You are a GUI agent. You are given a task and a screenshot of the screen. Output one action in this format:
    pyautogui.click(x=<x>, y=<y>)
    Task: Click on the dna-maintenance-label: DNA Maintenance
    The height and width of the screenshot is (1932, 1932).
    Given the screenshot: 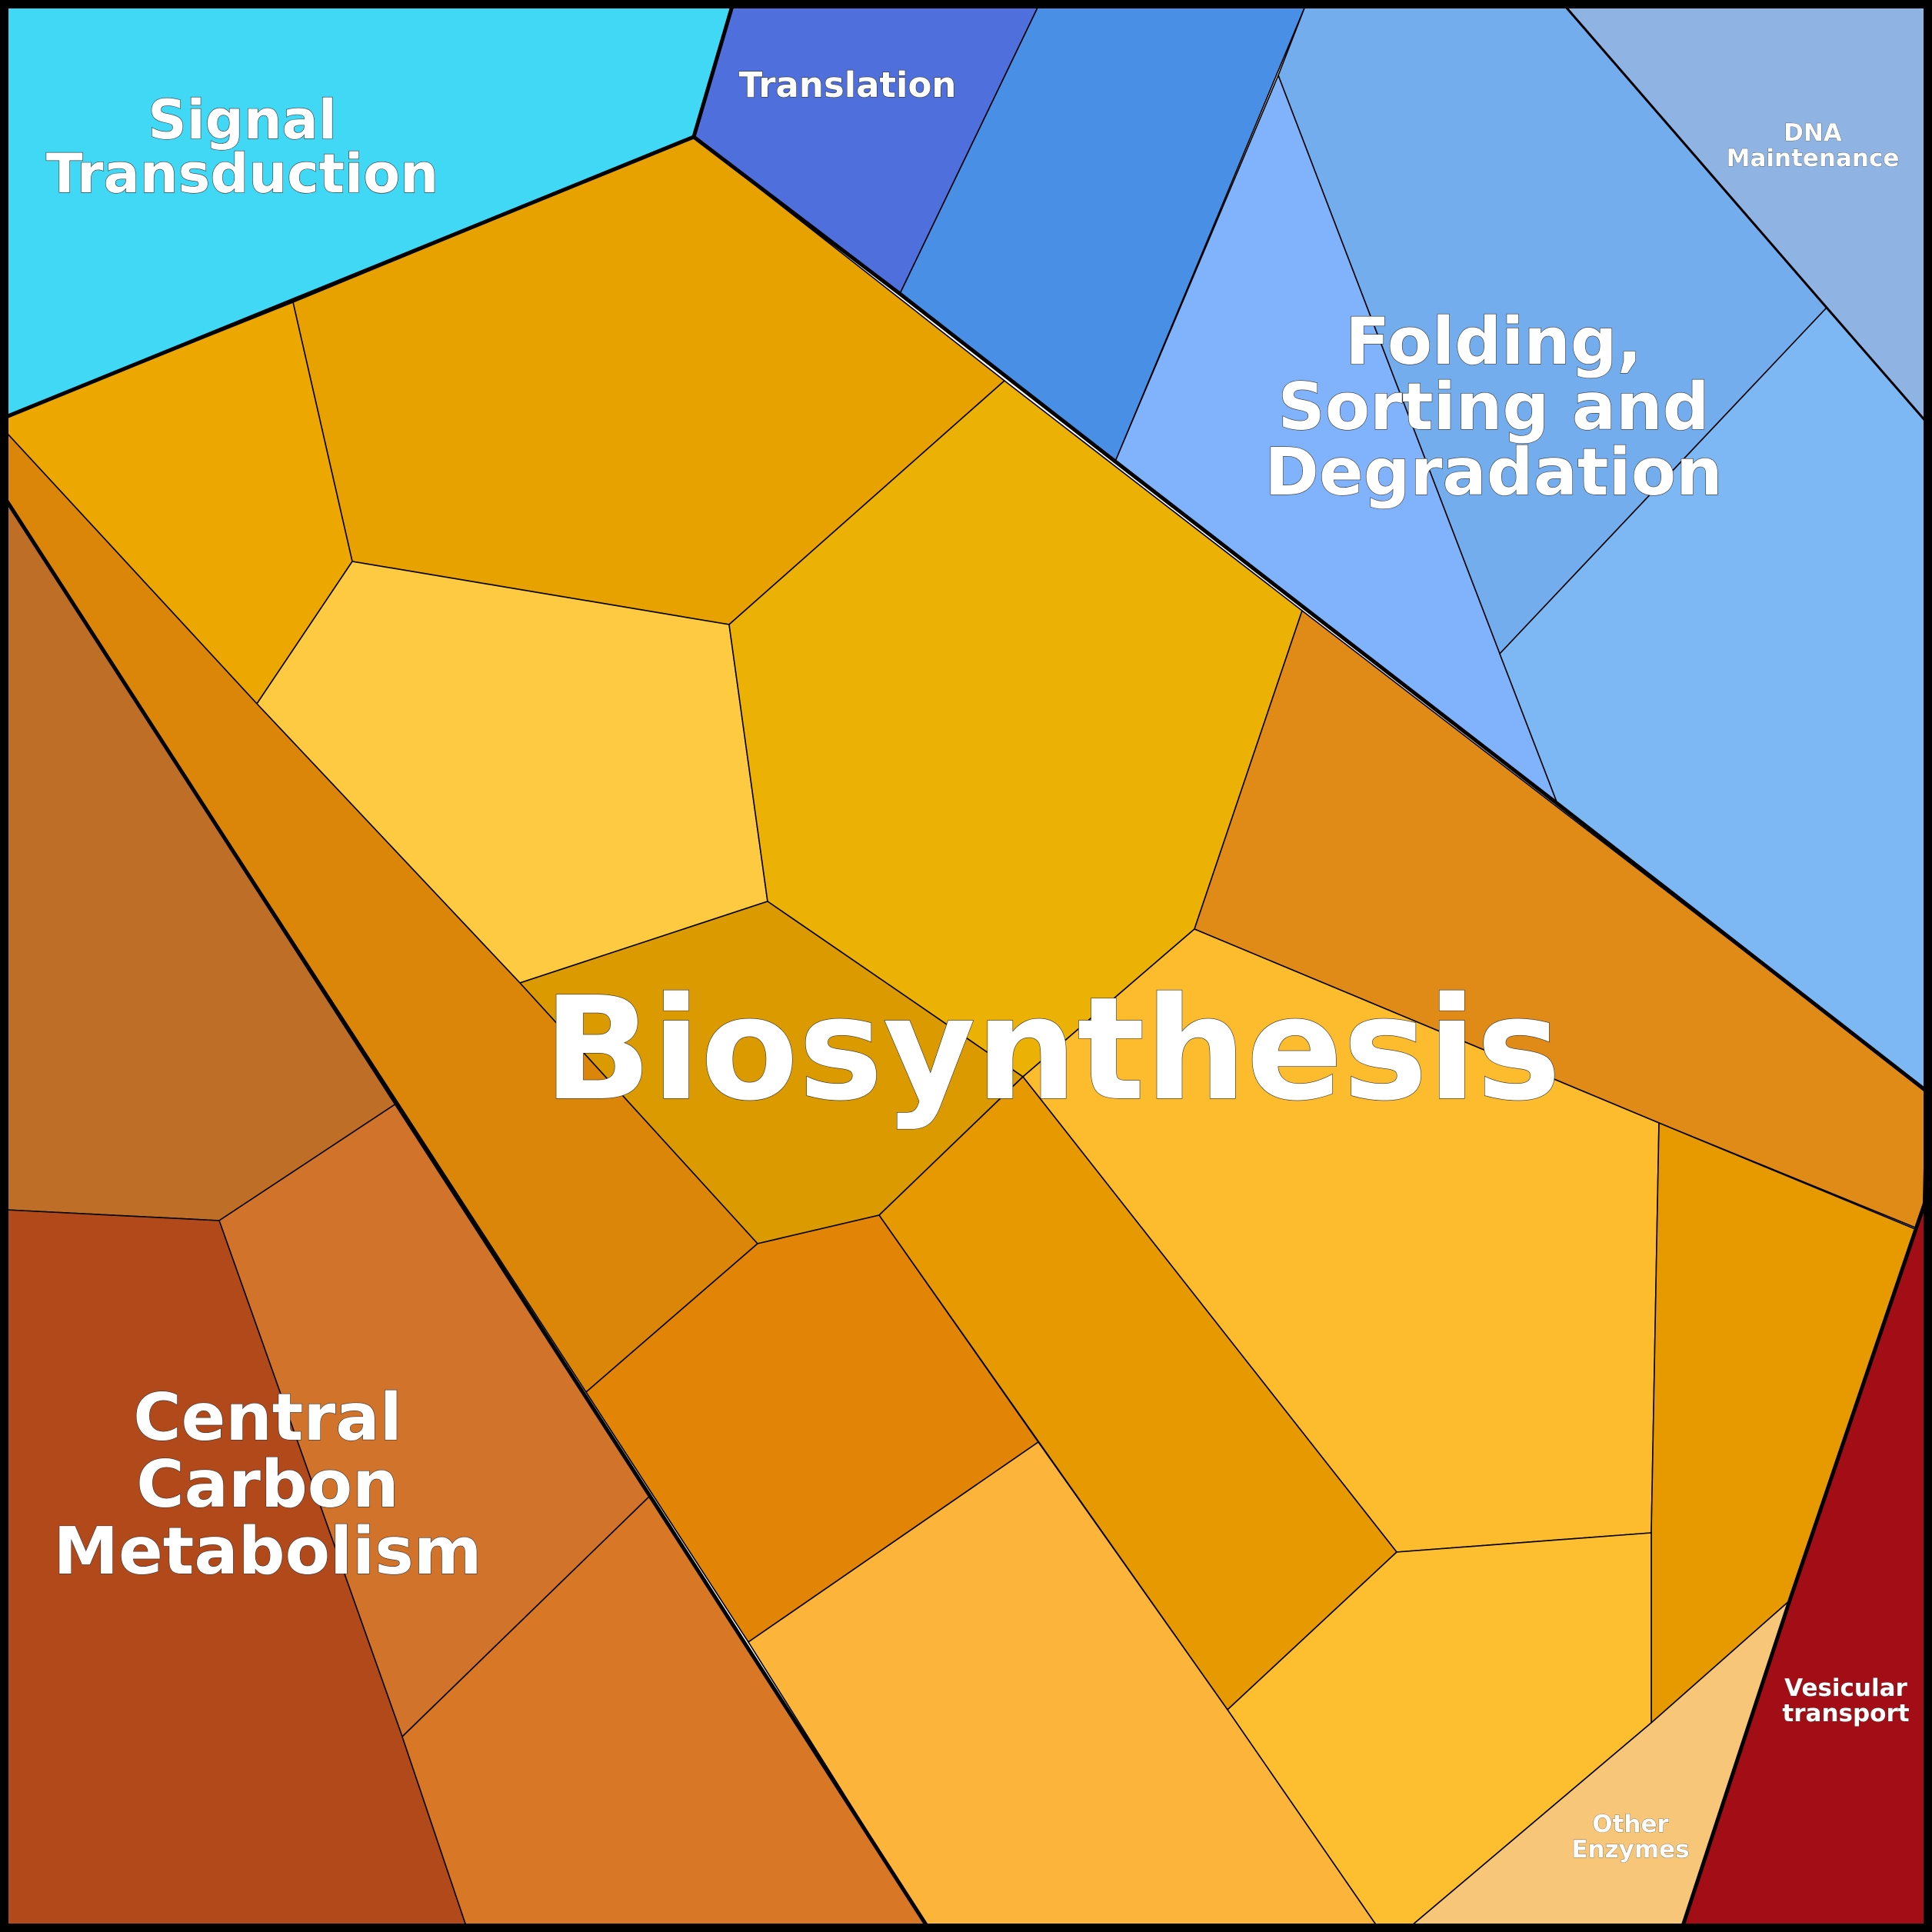 What is the action you would take?
    pyautogui.click(x=1813, y=145)
    